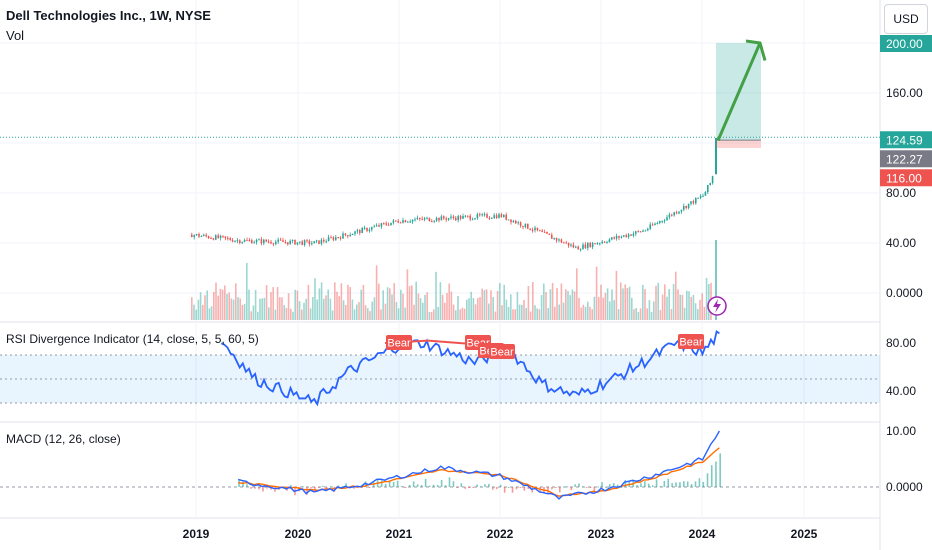  Describe the element at coordinates (756, 50) in the screenshot. I see `projection-arrowhead` at that location.